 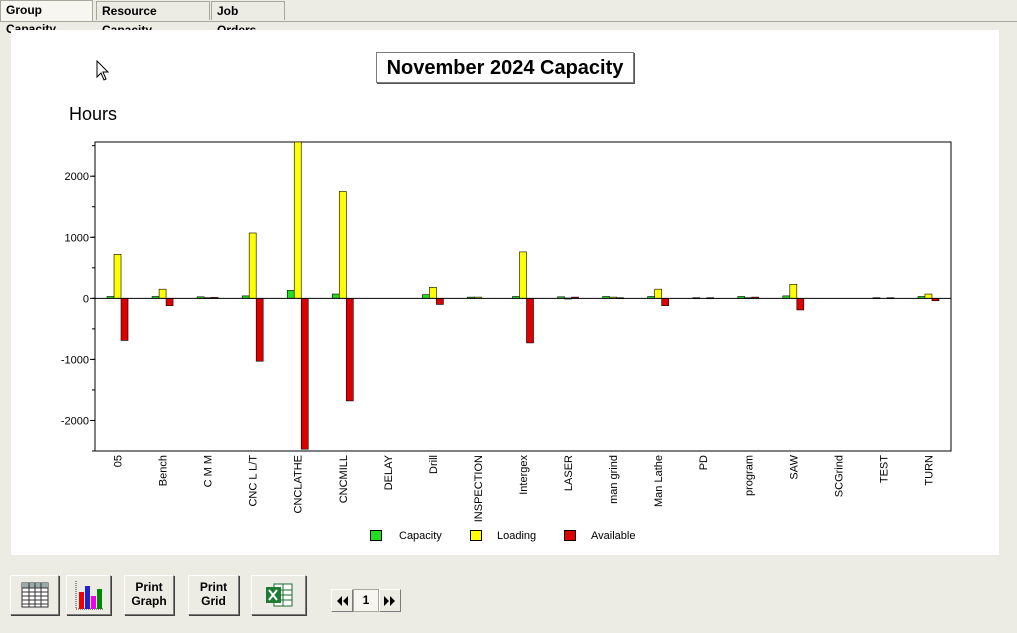 What do you see at coordinates (479, 488) in the screenshot?
I see `x-tick-label: INSPECTION` at bounding box center [479, 488].